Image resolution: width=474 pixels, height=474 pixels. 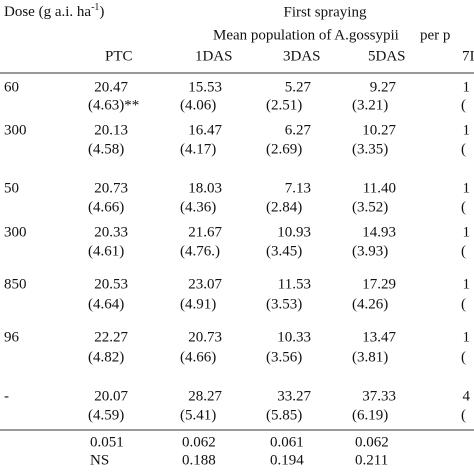 What do you see at coordinates (113, 105) in the screenshot?
I see `transformed-cell: (4.63)**` at bounding box center [113, 105].